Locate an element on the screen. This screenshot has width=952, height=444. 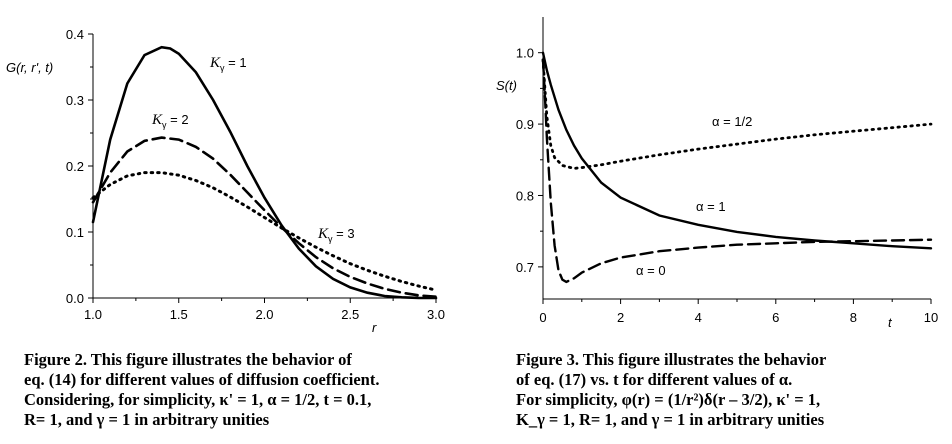
x-tick-label: 4 is located at coordinates (698, 317).